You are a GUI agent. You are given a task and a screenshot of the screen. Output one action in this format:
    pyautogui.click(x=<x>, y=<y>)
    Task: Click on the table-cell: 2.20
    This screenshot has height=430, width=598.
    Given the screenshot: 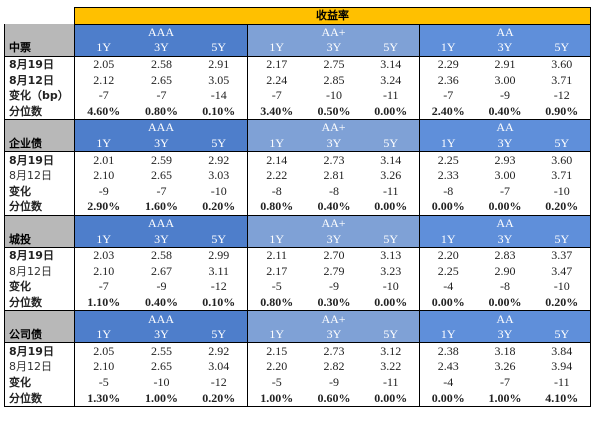 What is the action you would take?
    pyautogui.click(x=448, y=255)
    